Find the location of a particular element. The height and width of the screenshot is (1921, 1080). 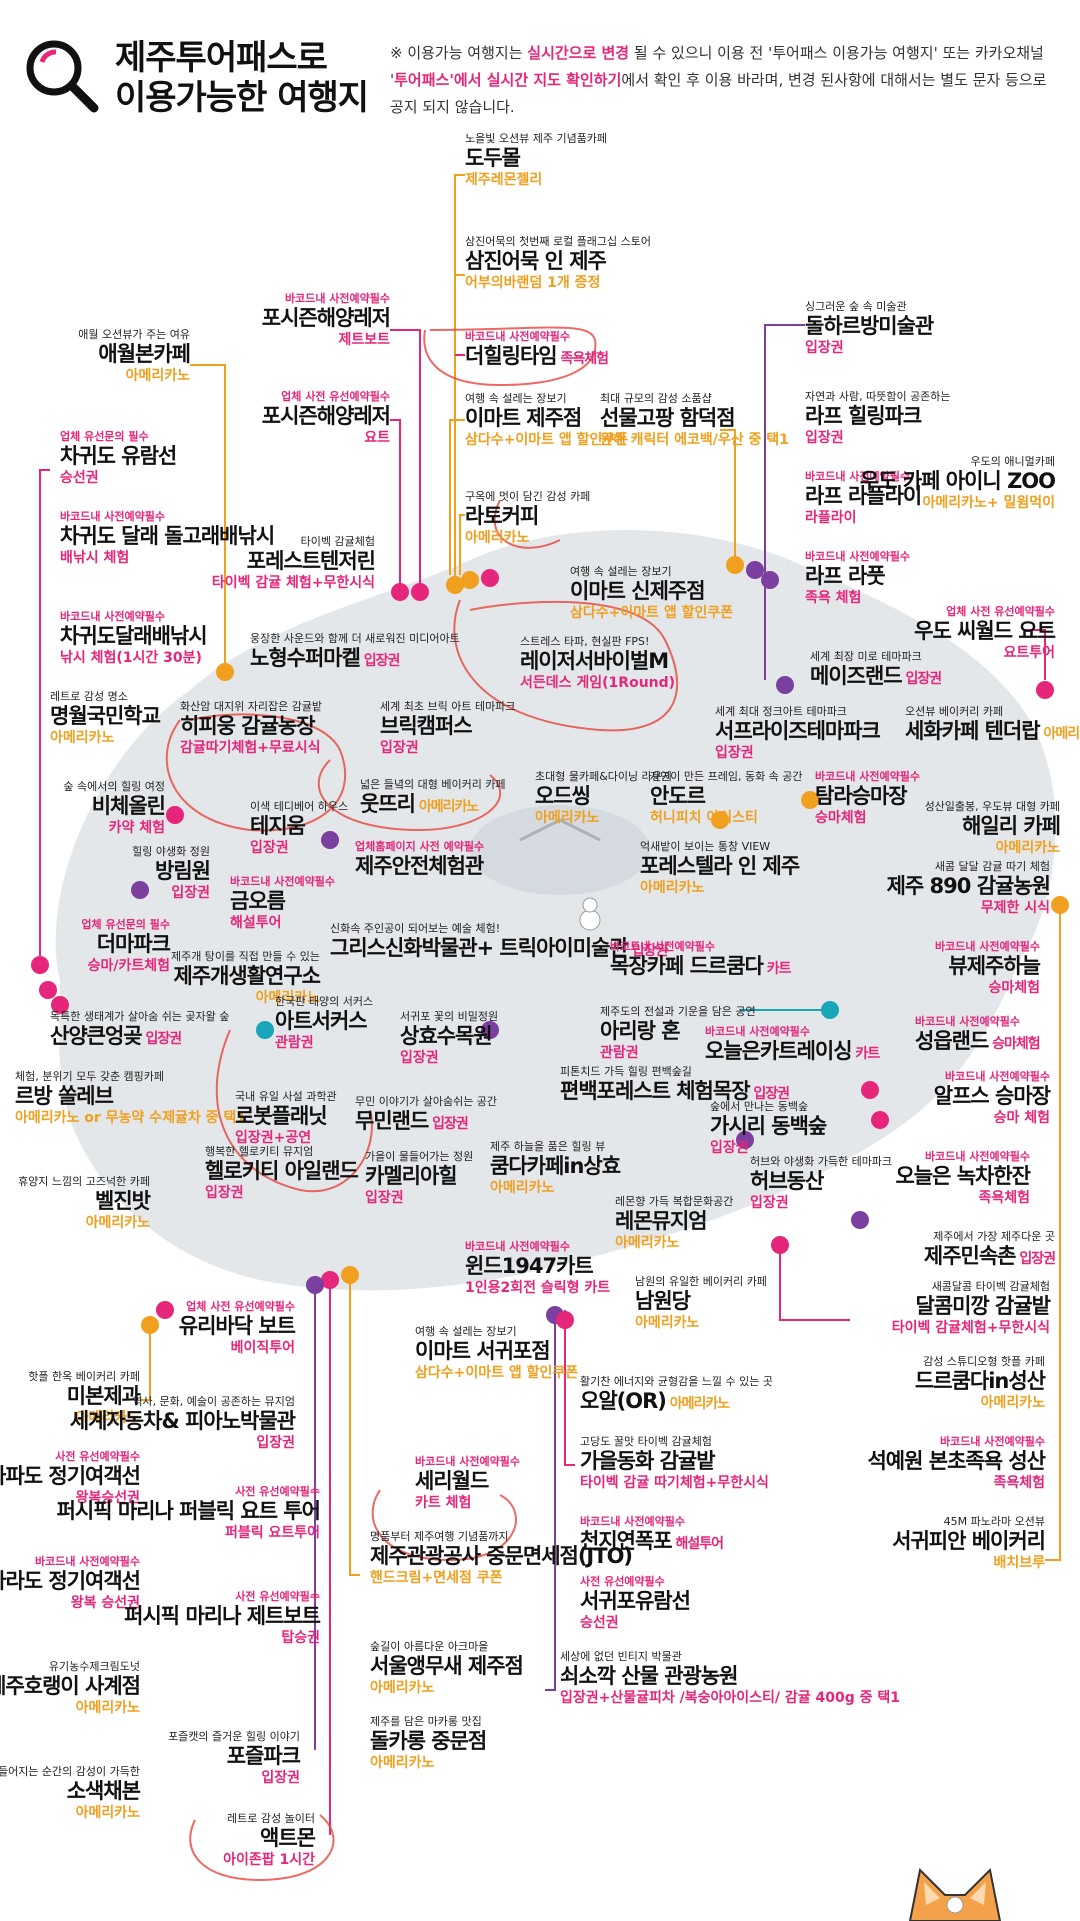

place-robot: 국내 유일 사설 과학관 로봇플래닛 입장권+공연 is located at coordinates (286, 1118).